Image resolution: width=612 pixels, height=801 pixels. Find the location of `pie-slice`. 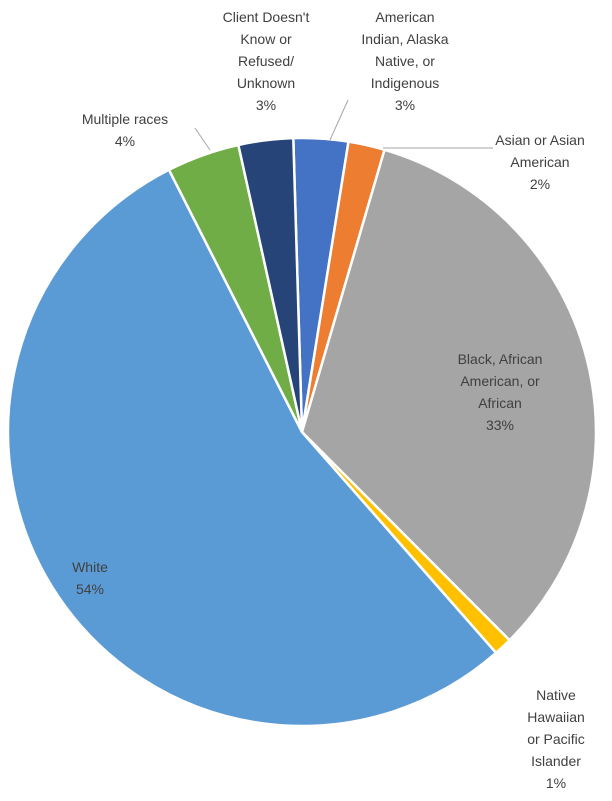

pie-slice is located at coordinates (270, 285).